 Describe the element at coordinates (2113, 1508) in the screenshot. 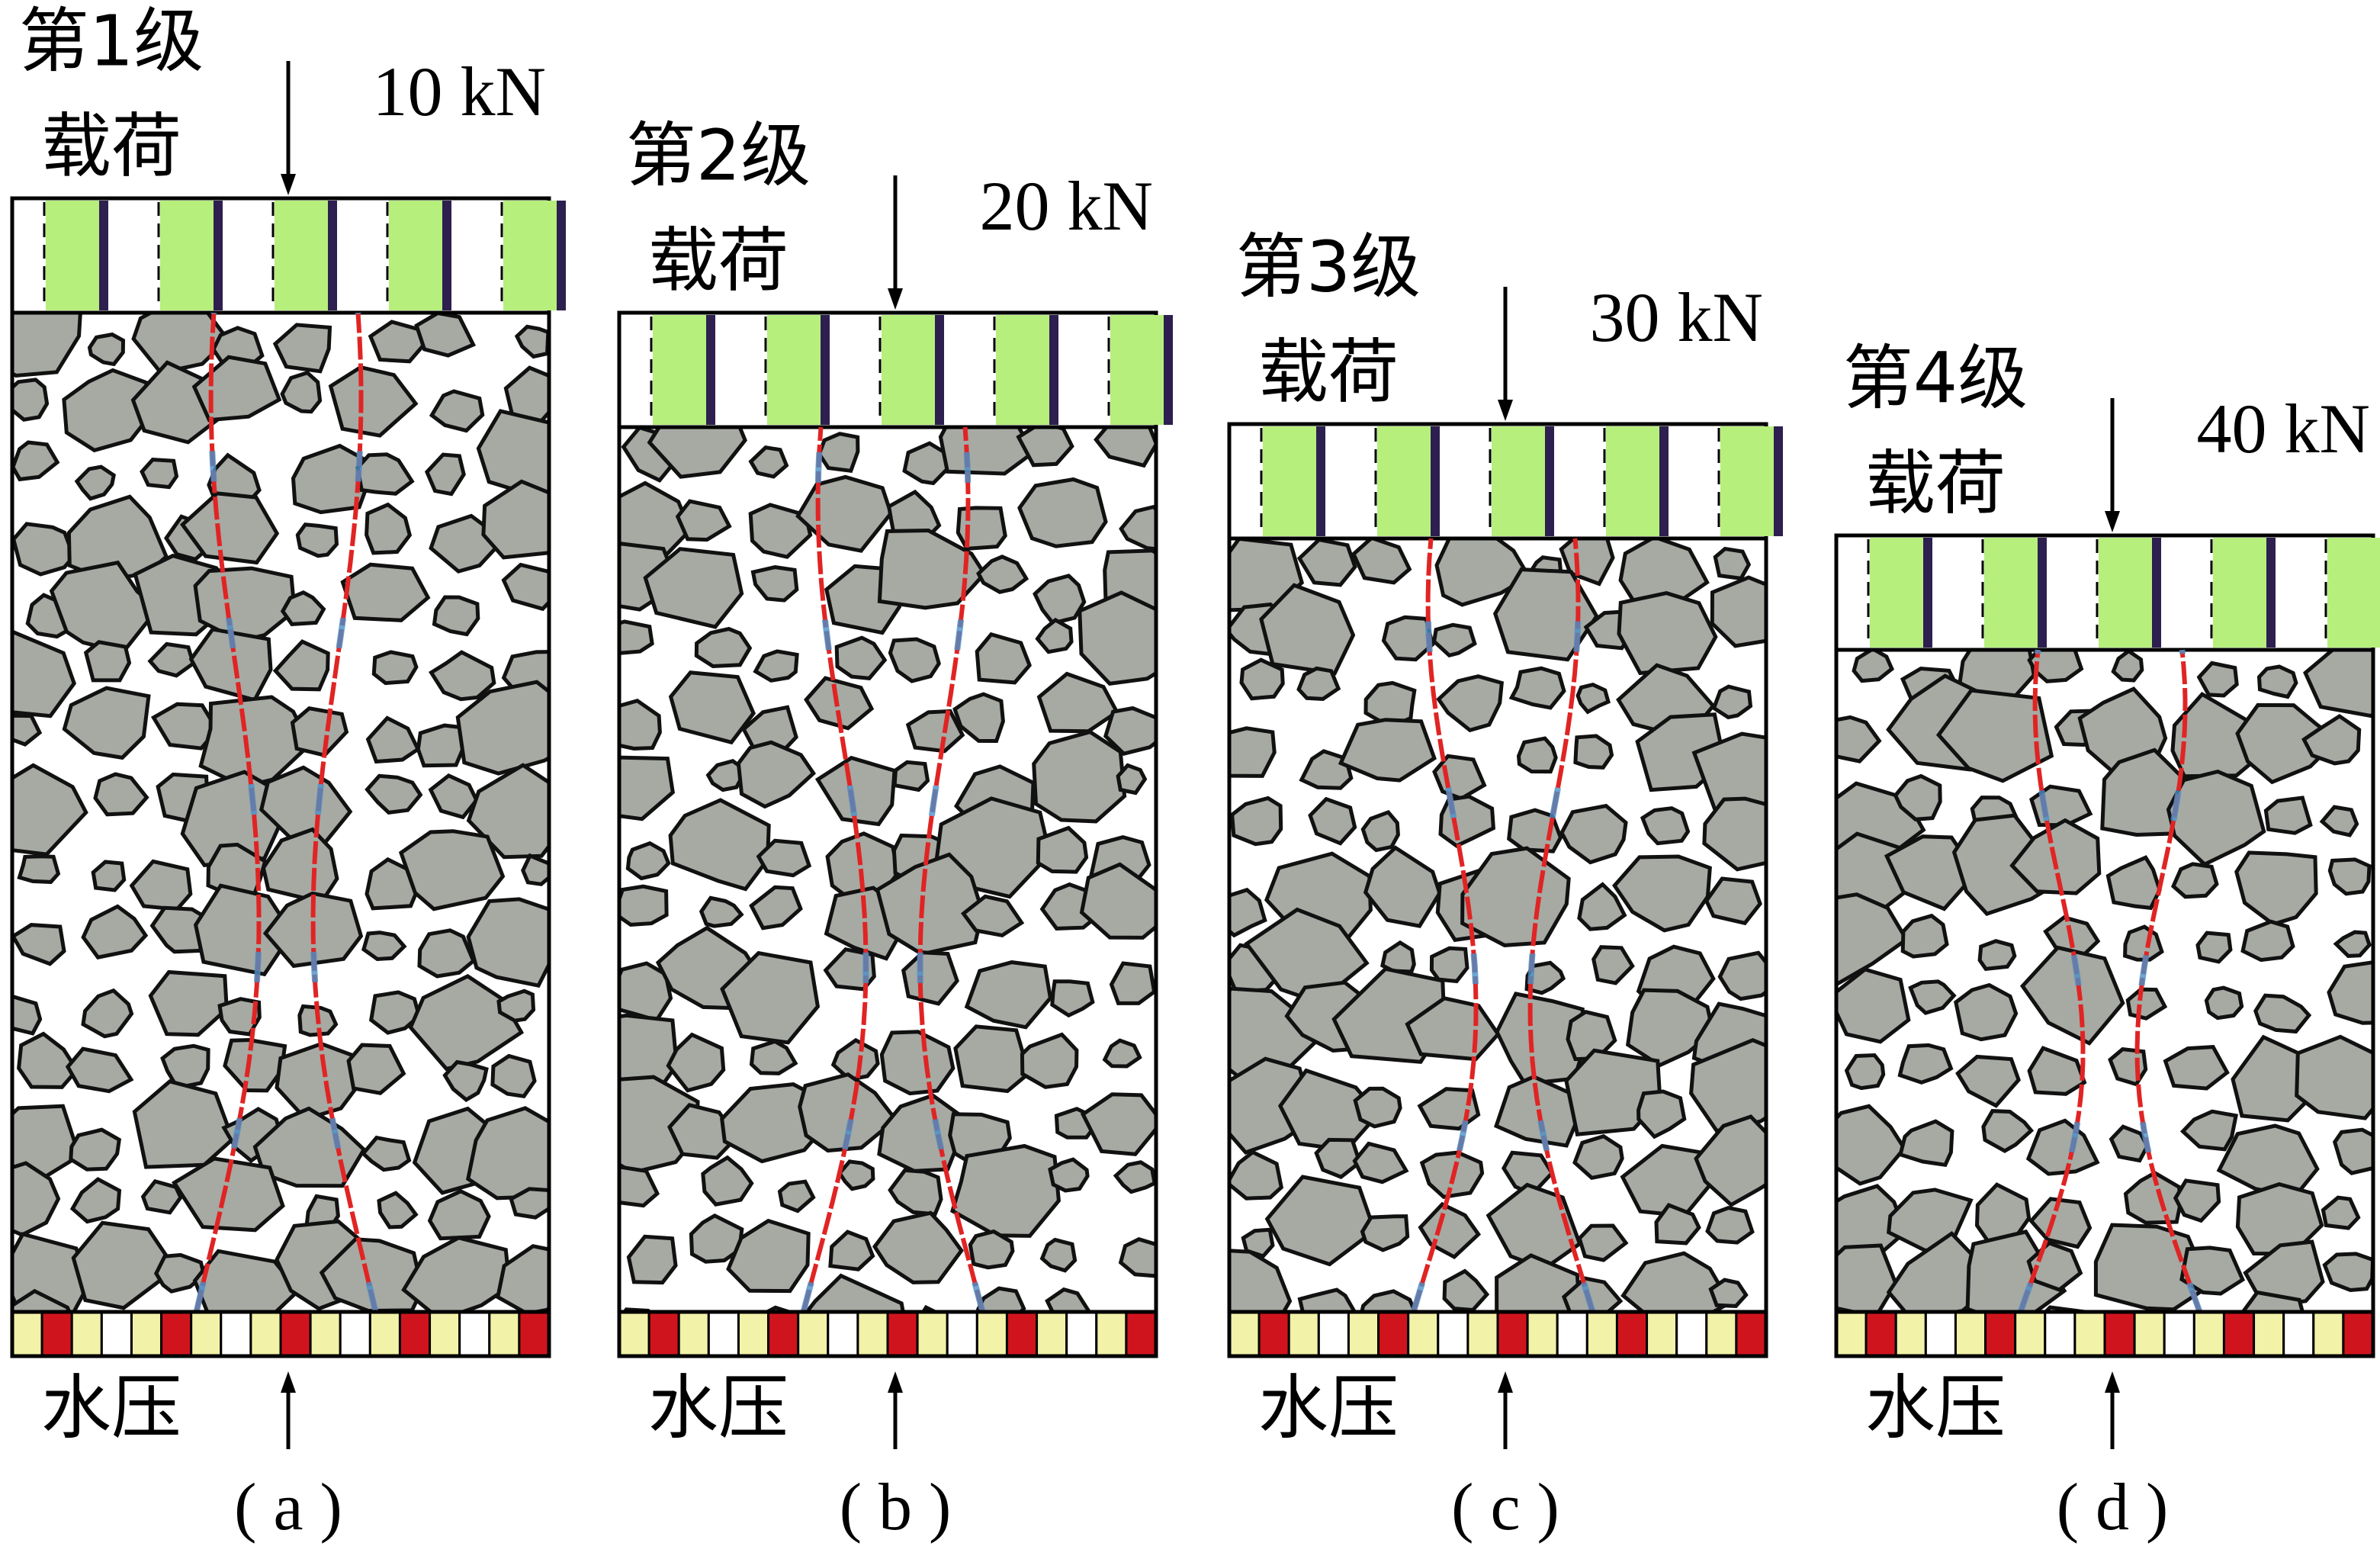

I see `caption: ( d )` at that location.